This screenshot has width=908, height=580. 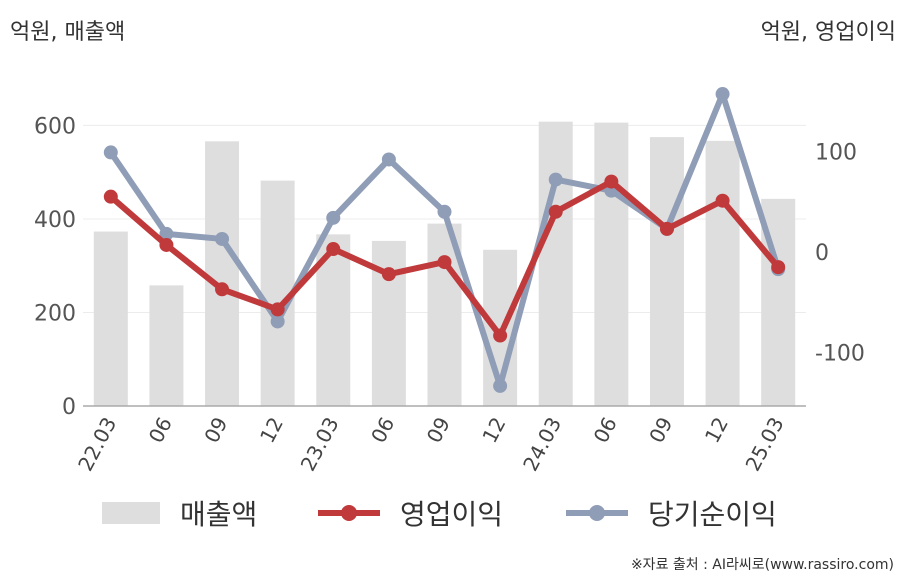 I want to click on legend: 매출액 영업이익 당기순이익, so click(x=454, y=515).